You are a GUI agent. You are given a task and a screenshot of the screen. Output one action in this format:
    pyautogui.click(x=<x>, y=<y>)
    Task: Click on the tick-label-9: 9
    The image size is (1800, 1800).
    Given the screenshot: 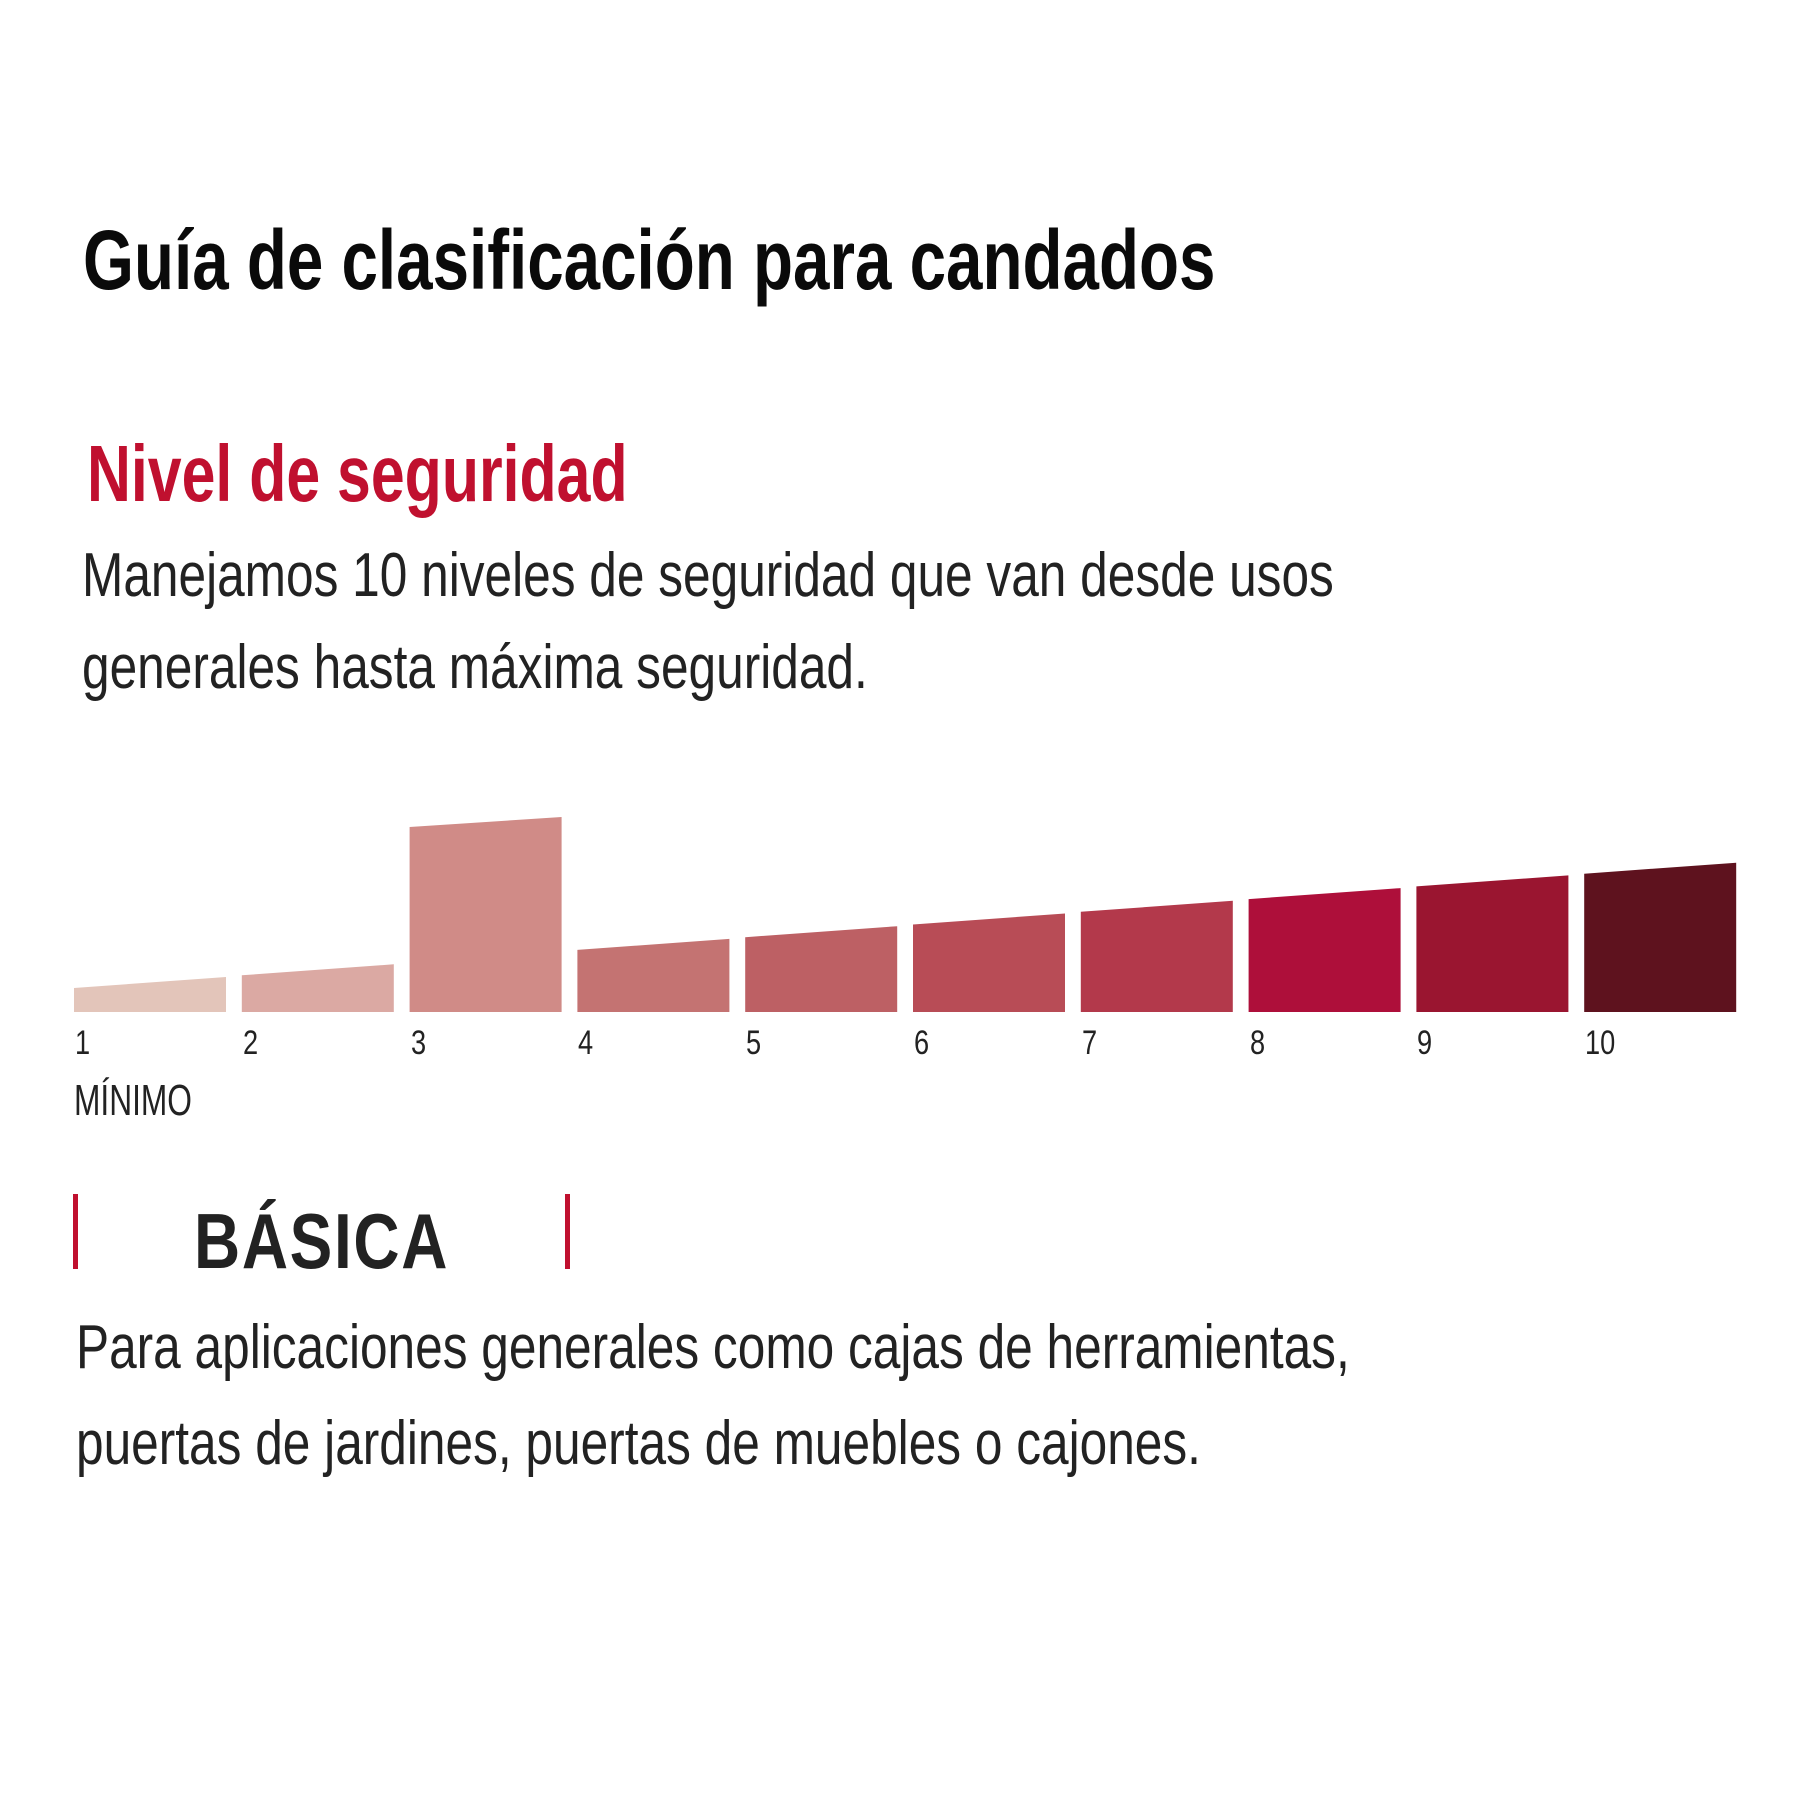 What is the action you would take?
    pyautogui.click(x=1425, y=1043)
    